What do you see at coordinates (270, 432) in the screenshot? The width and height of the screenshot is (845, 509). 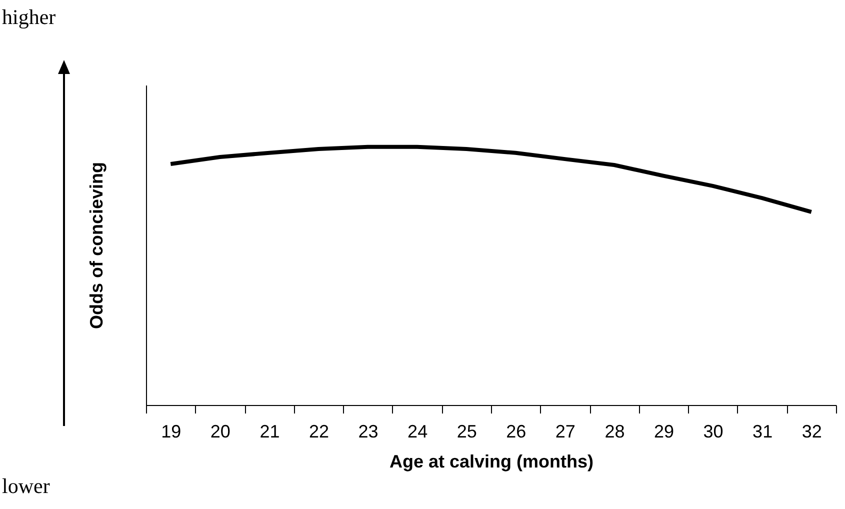 I see `x-tick-label: 21` at bounding box center [270, 432].